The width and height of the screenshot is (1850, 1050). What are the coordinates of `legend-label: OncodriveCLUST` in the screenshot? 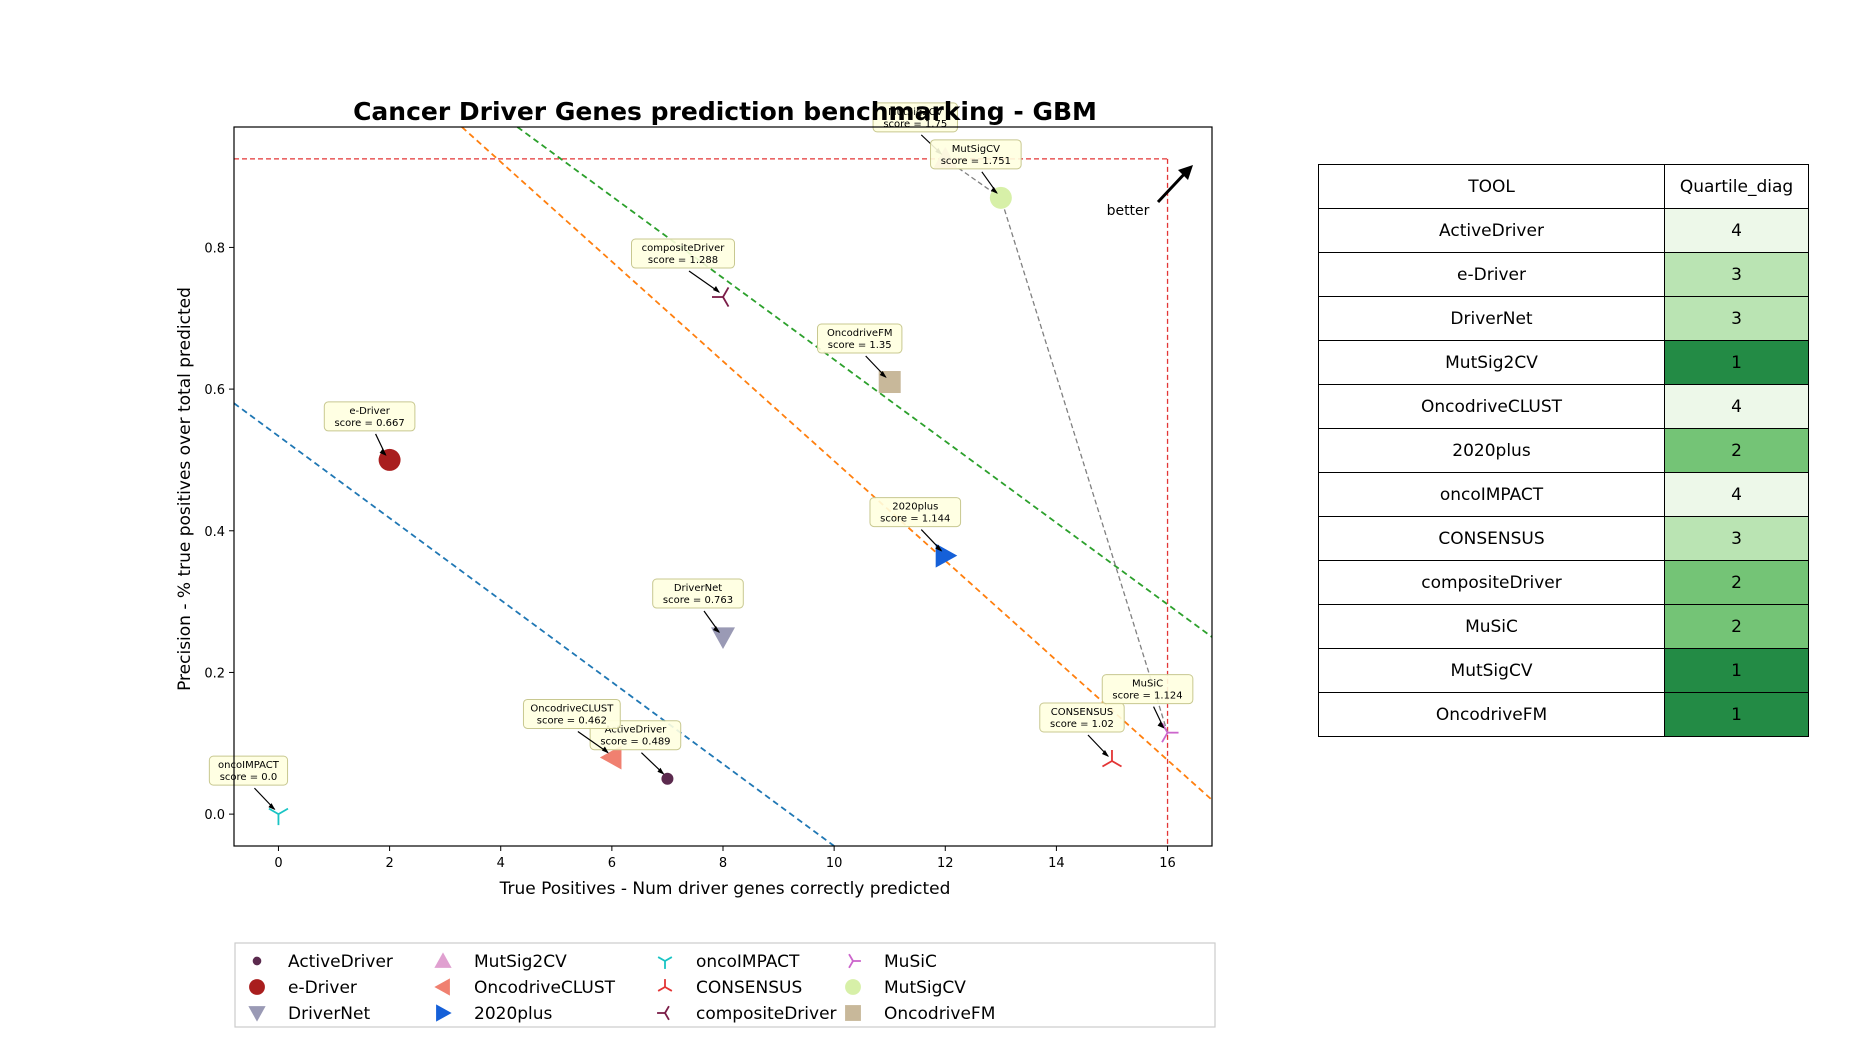 It's located at (545, 988).